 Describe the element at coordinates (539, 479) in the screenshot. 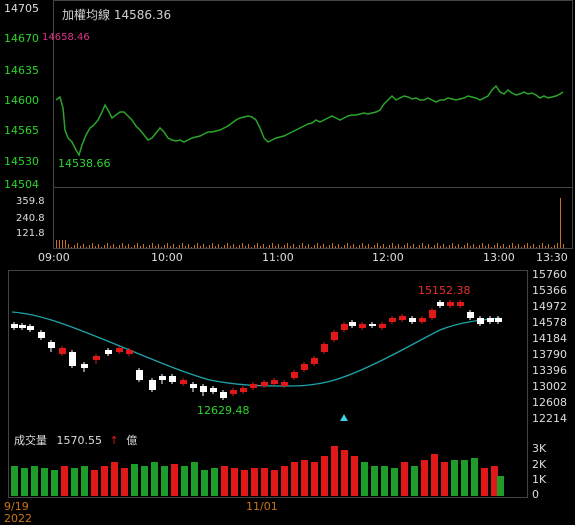

I see `volume-tick: 1K` at that location.